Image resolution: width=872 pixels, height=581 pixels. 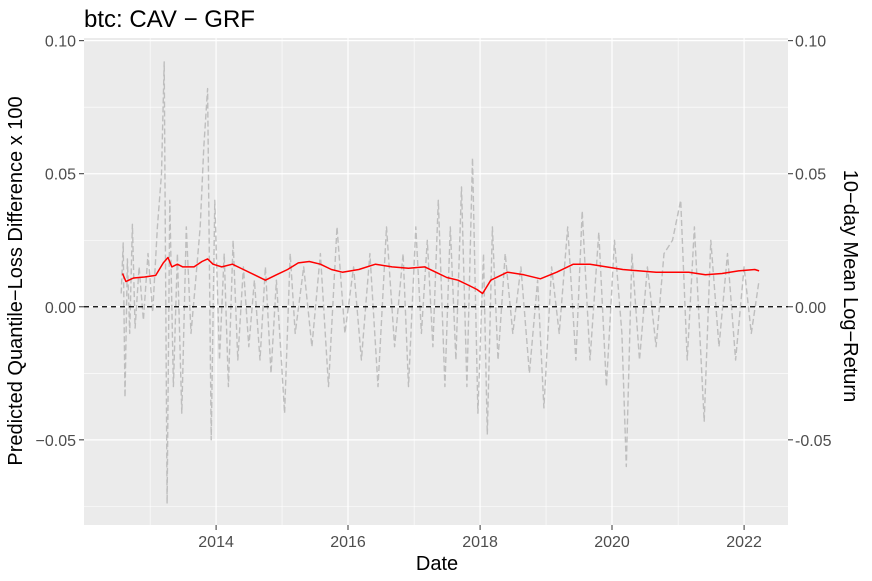 I want to click on x-tick-label: 2014, so click(x=216, y=542).